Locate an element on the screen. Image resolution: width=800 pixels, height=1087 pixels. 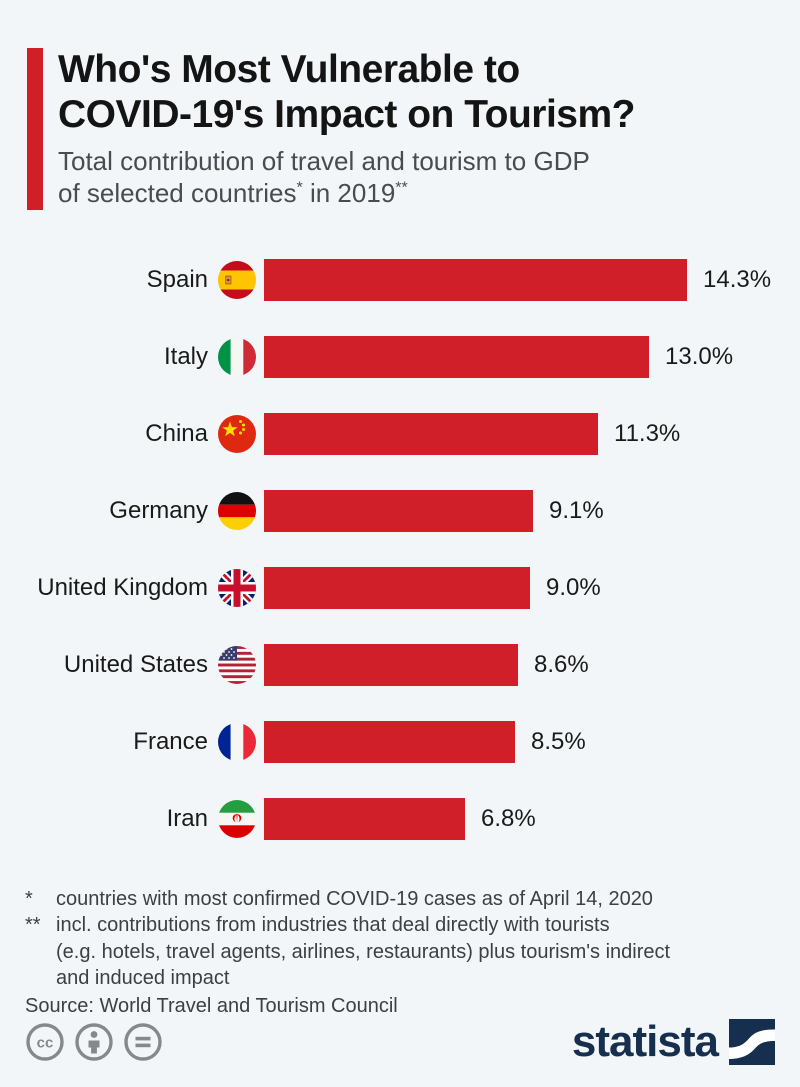
no-derivatives-icon is located at coordinates (143, 1042).